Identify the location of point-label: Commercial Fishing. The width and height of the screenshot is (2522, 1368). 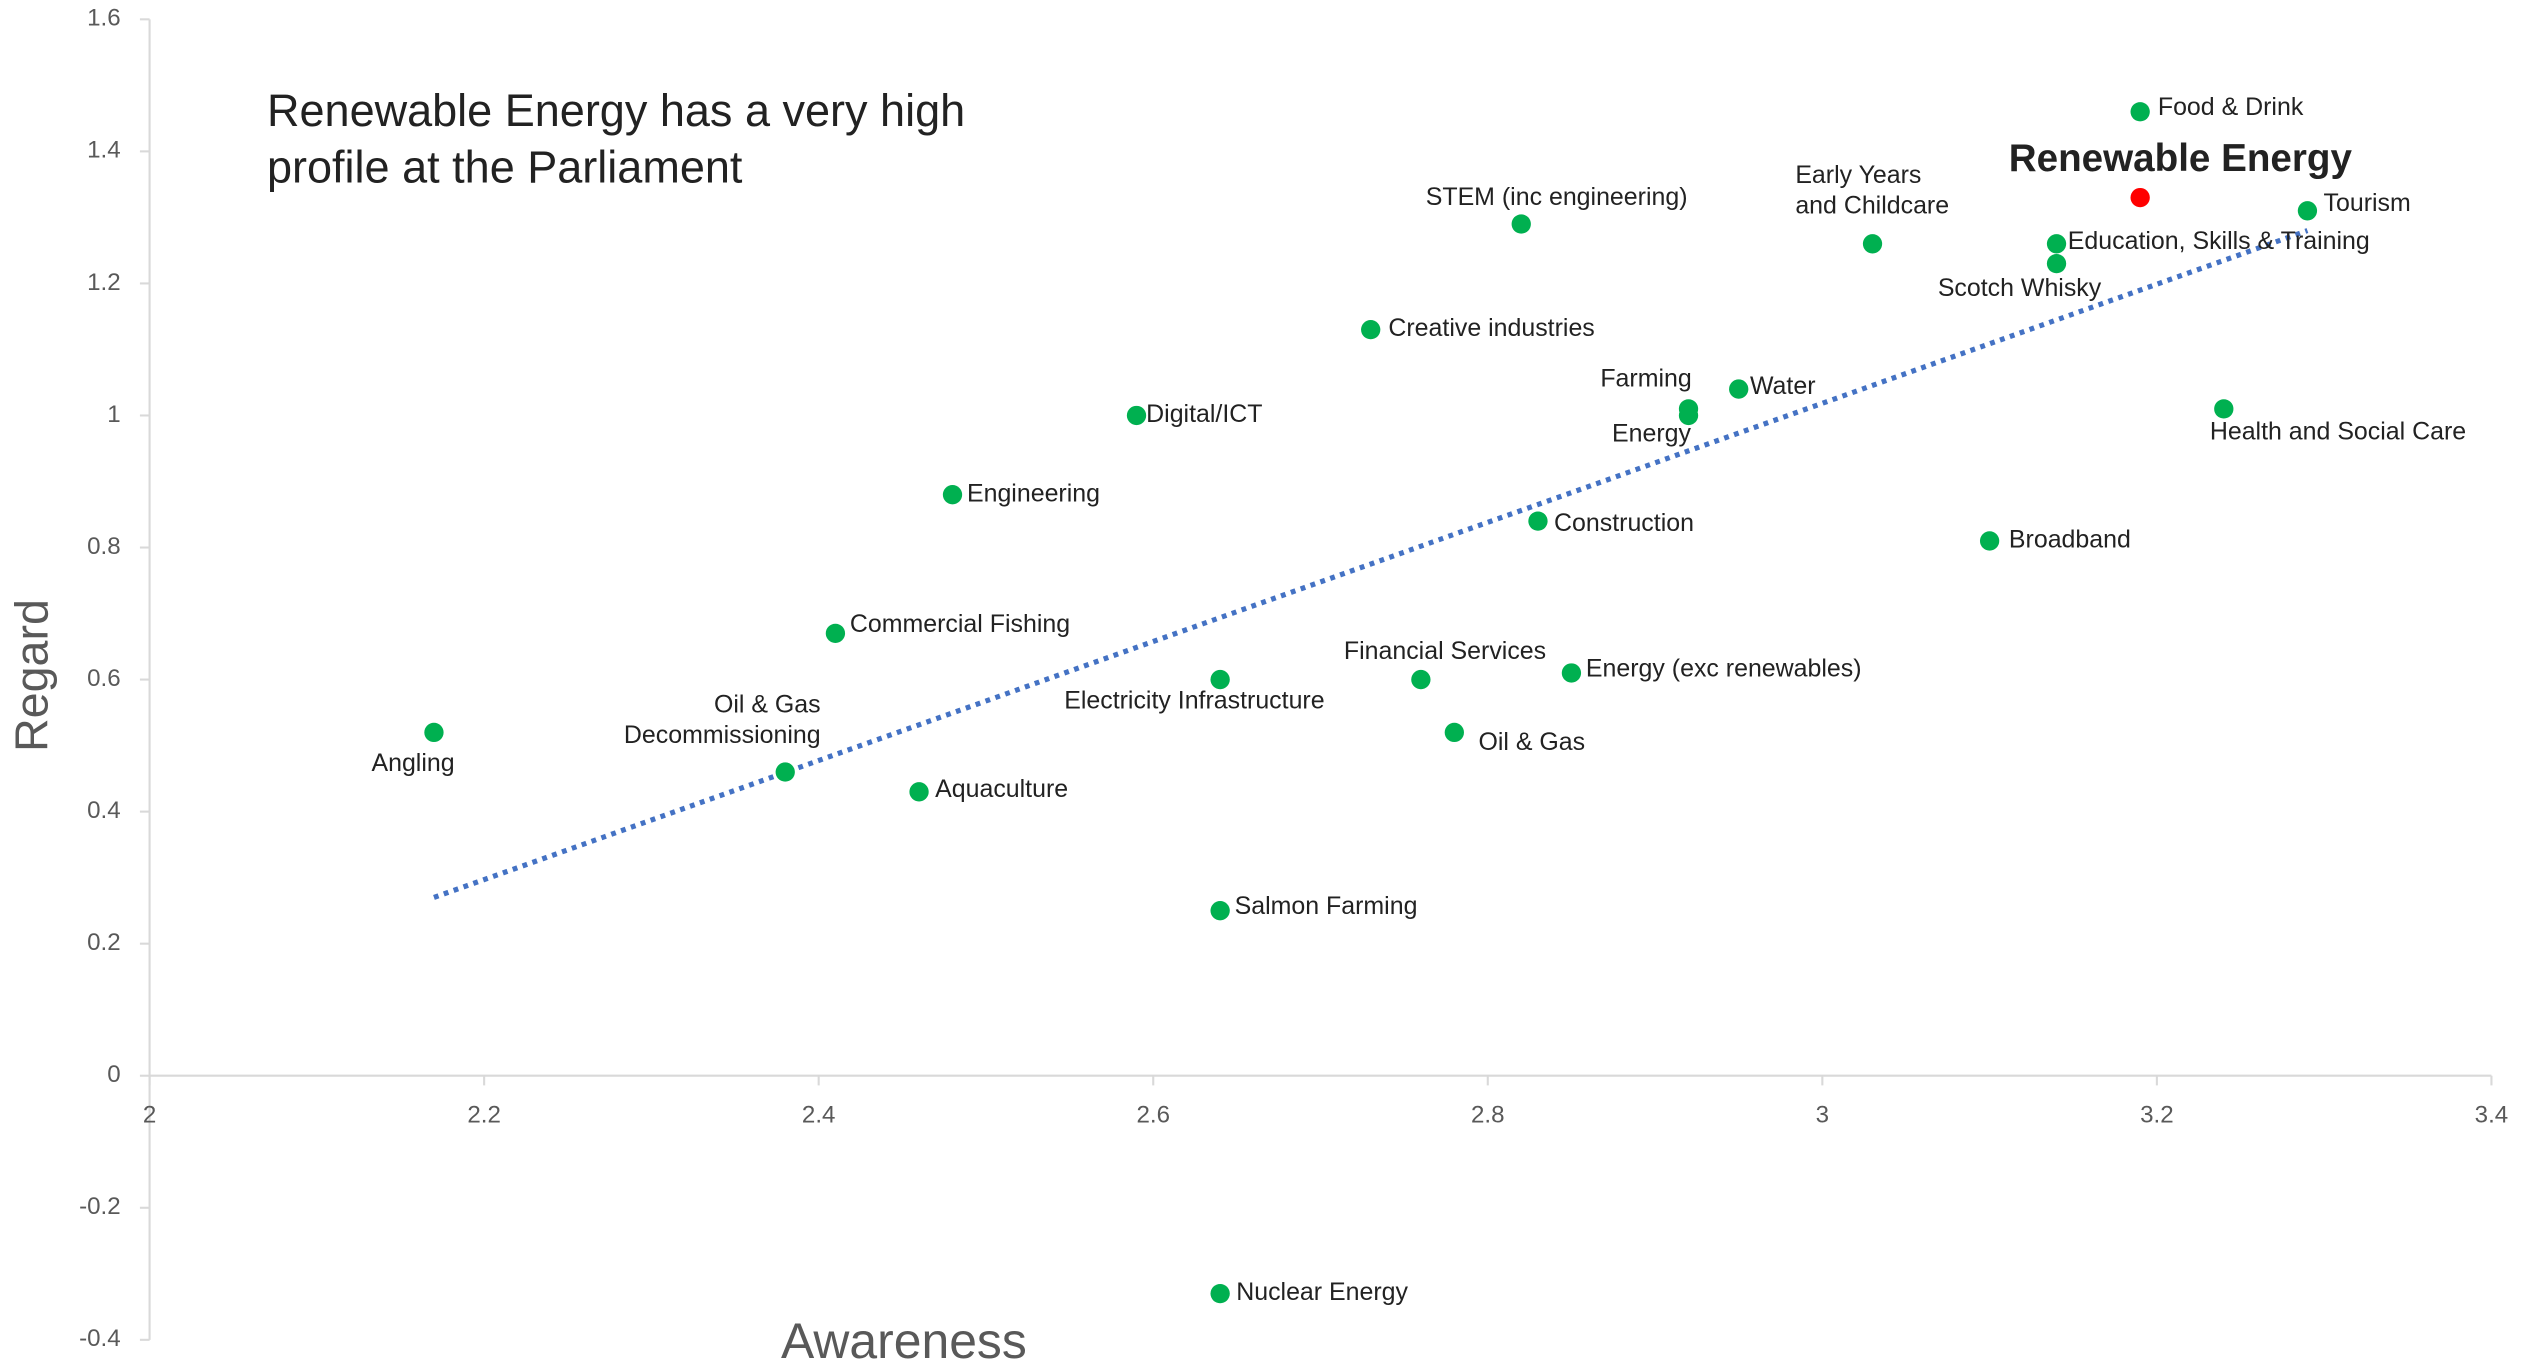
(960, 624).